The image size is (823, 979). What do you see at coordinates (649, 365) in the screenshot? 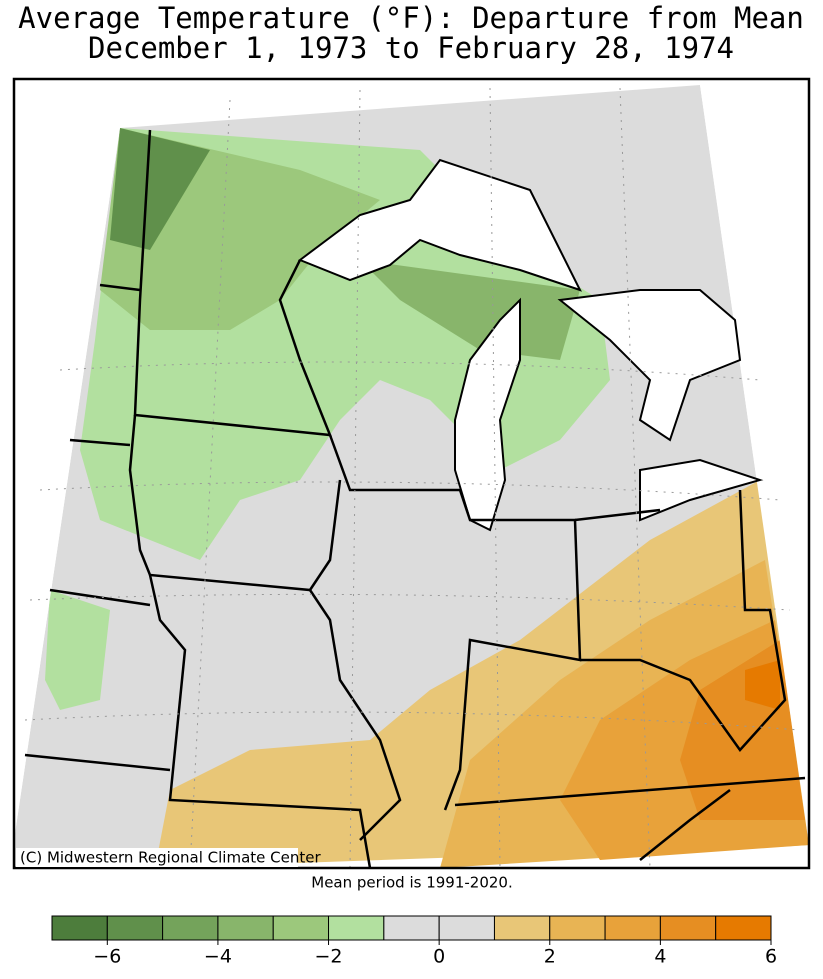
I see `lake-huron` at bounding box center [649, 365].